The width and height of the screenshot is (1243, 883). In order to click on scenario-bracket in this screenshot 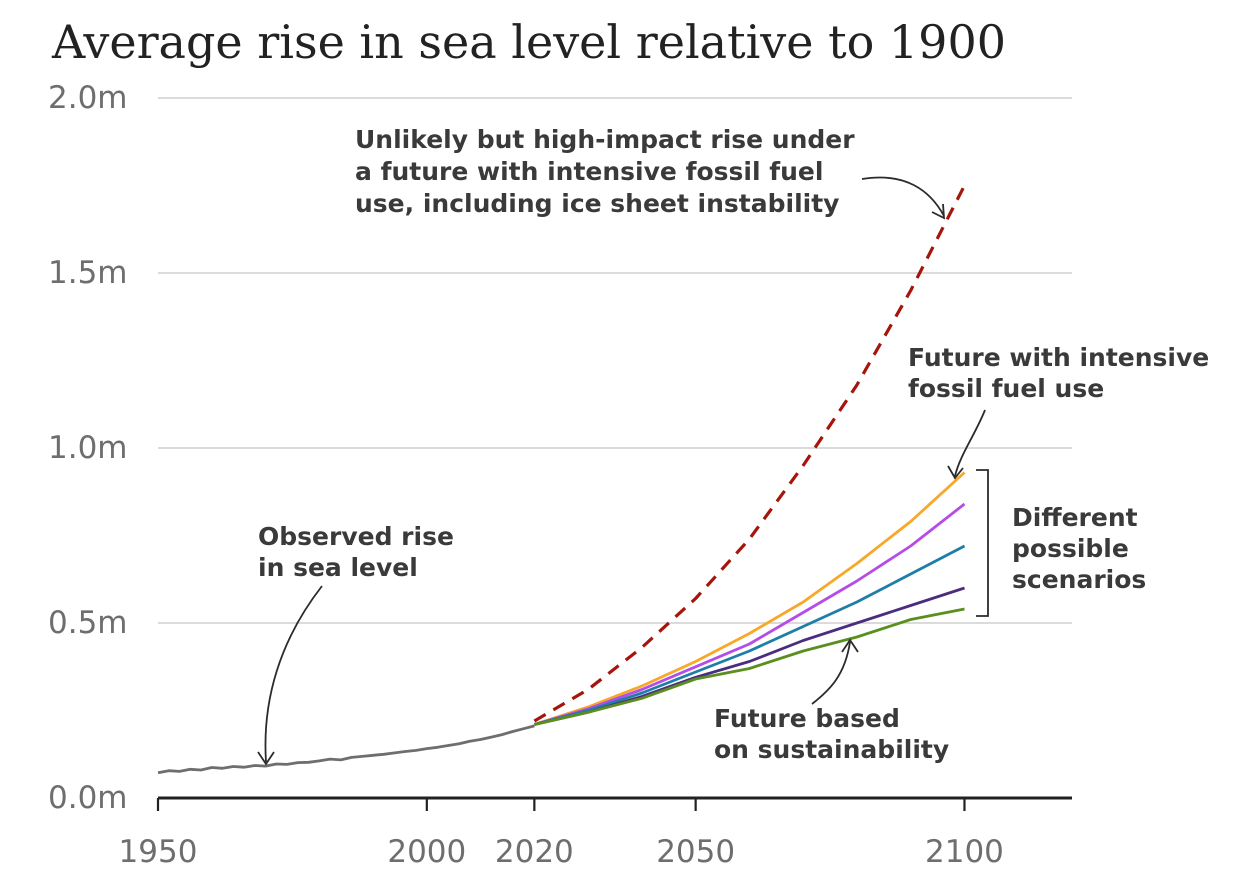, I will do `click(982, 543)`.